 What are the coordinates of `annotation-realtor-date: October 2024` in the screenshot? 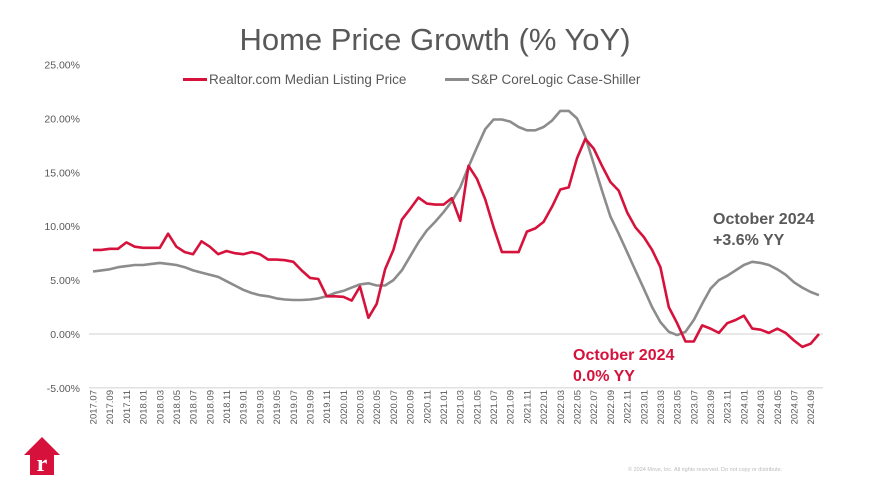 It's located at (624, 355).